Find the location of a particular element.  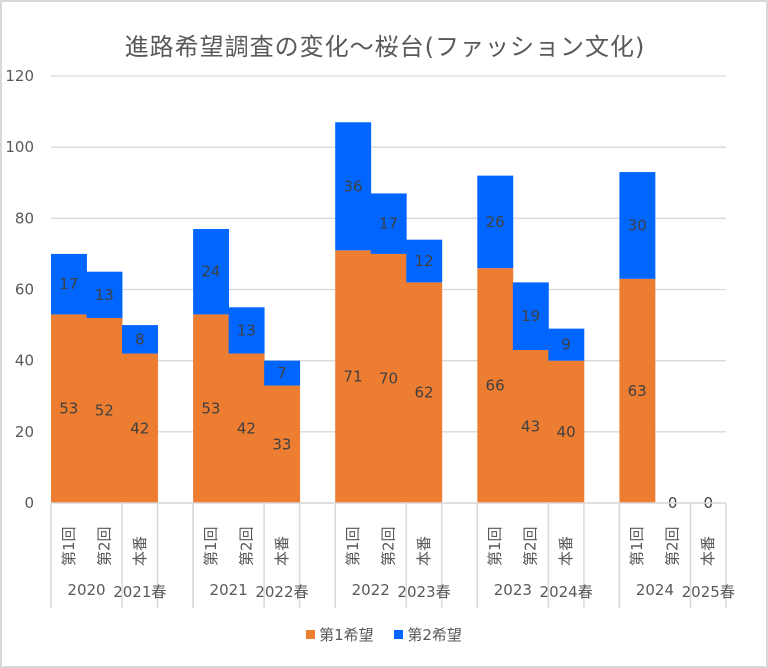

group-year-label: 2022 is located at coordinates (371, 590).